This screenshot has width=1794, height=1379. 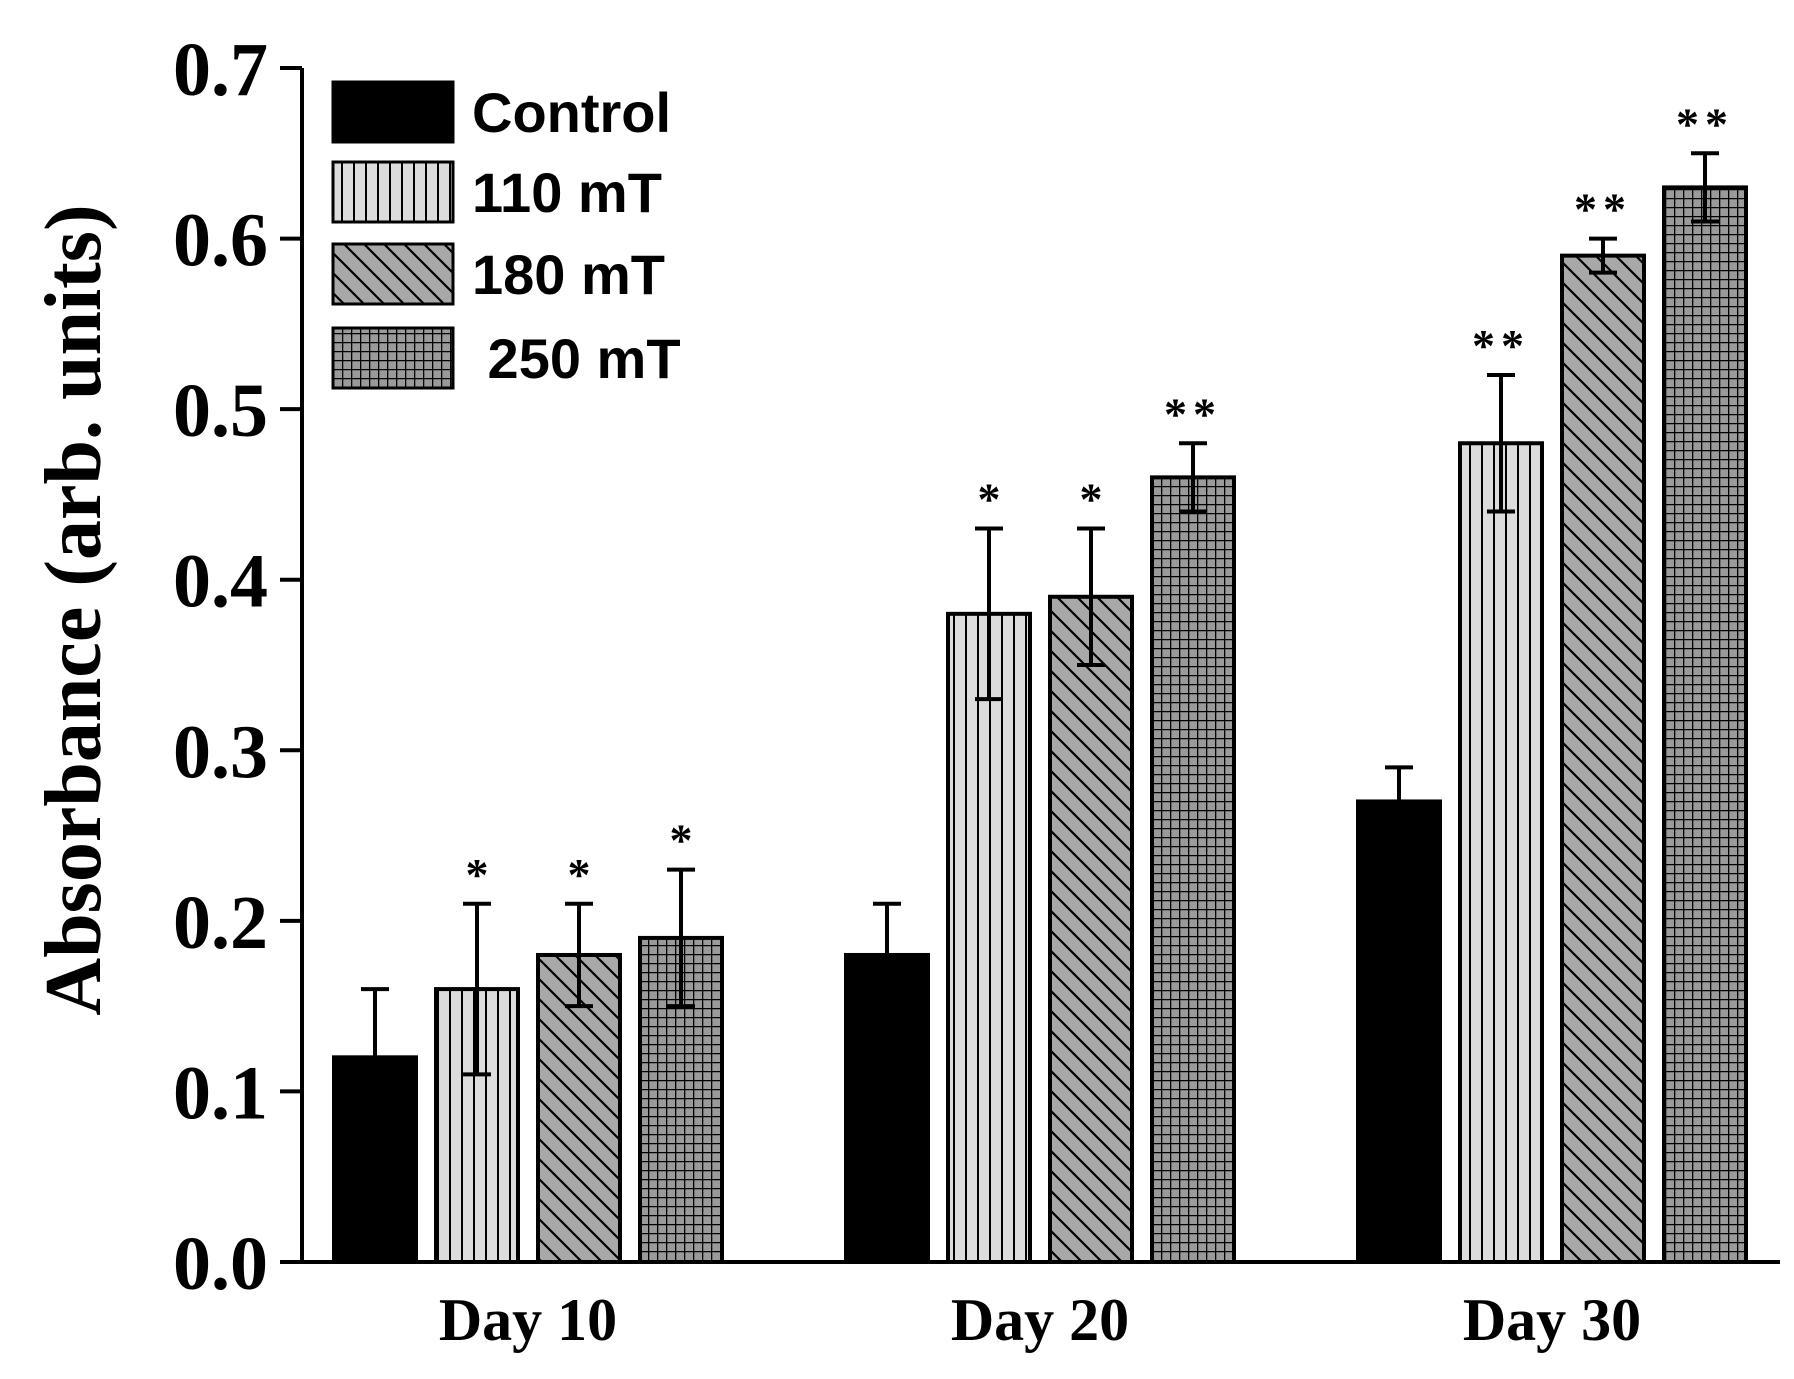 I want to click on legend-item: 250 mT, so click(x=506, y=358).